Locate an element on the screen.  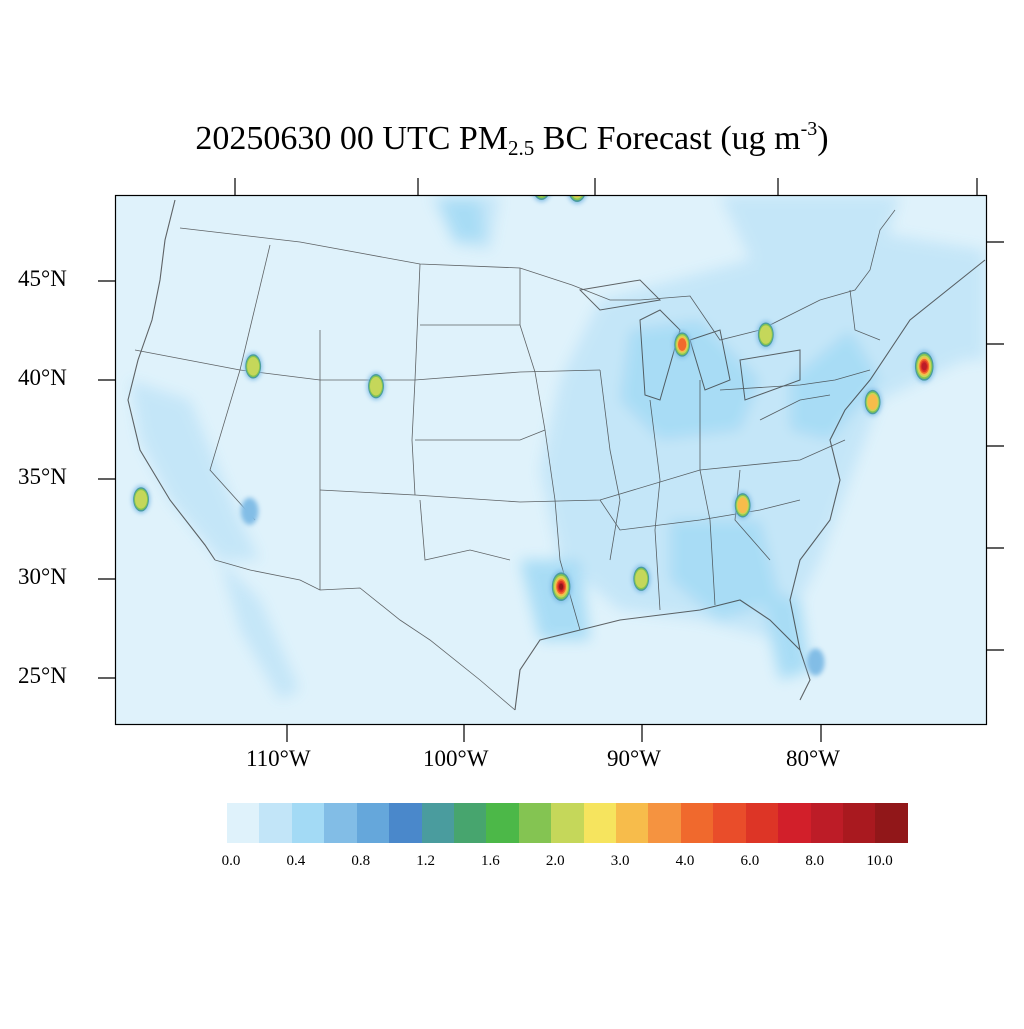
title-prefix: 20250630 00 UTC PM is located at coordinates (352, 138).